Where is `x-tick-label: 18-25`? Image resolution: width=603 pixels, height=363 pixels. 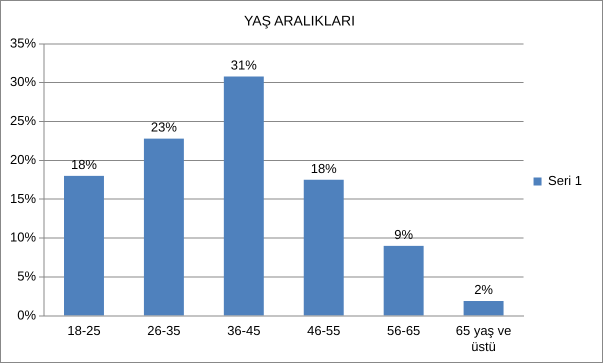 x-tick-label: 18-25 is located at coordinates (84, 330).